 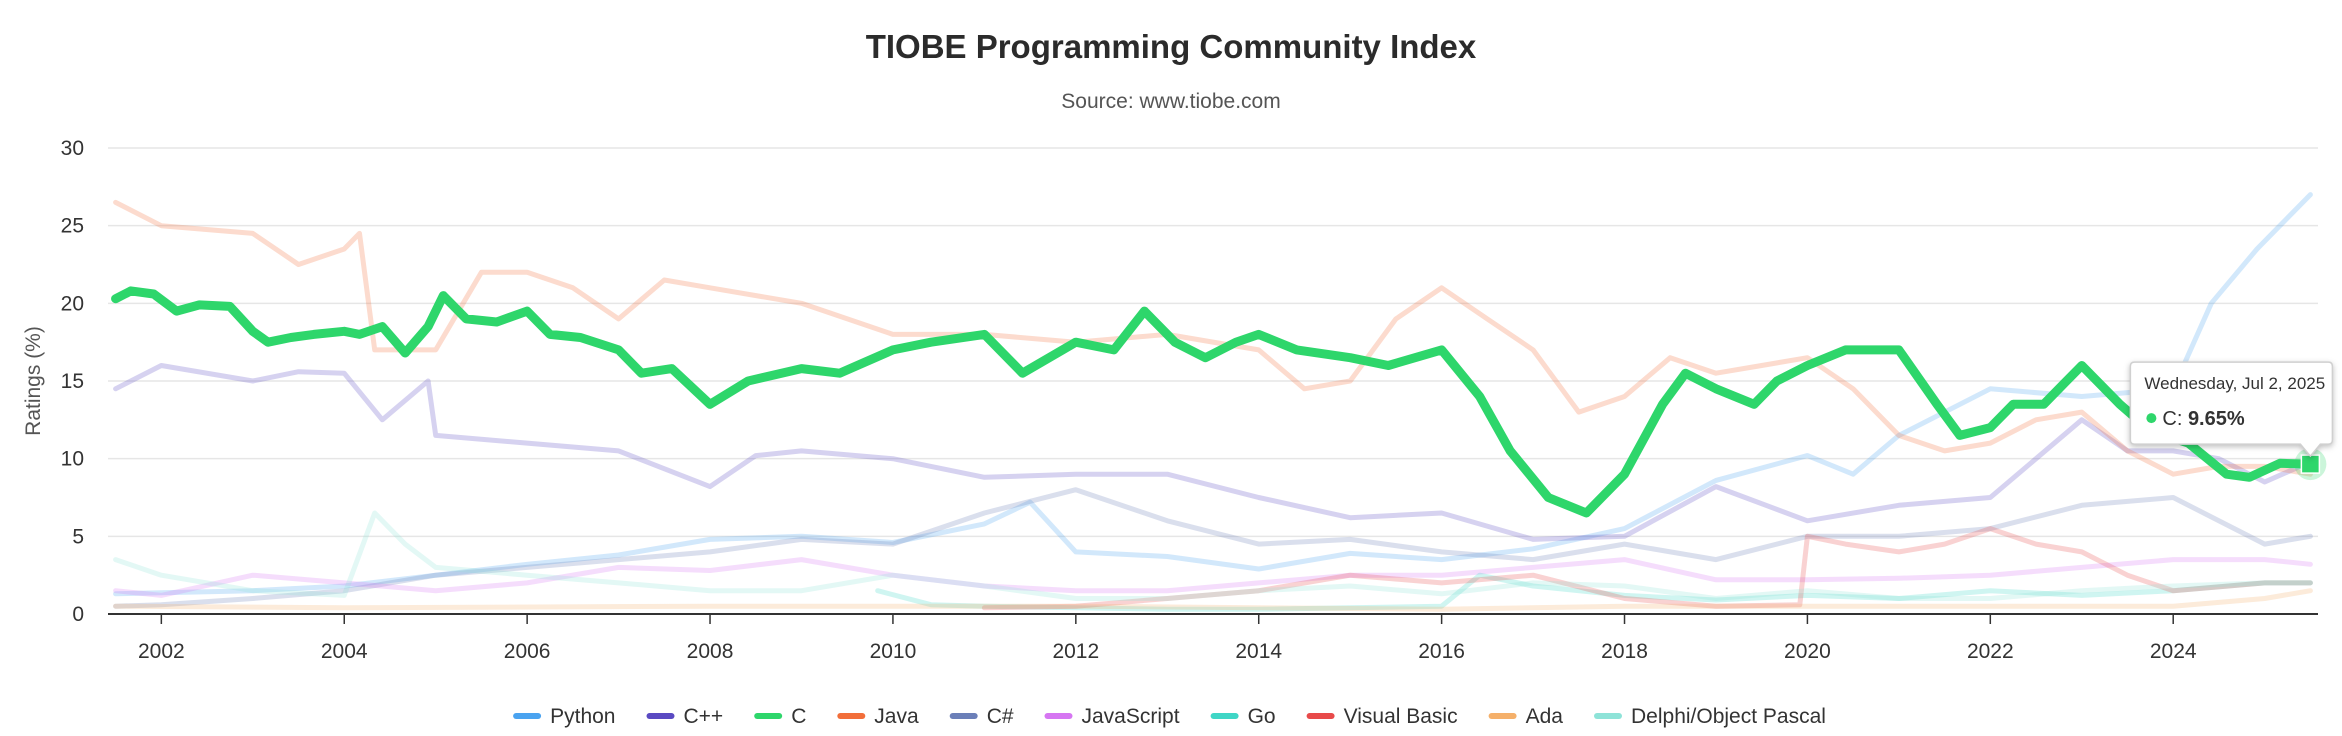 What do you see at coordinates (1624, 651) in the screenshot?
I see `x-tick-label: 2018` at bounding box center [1624, 651].